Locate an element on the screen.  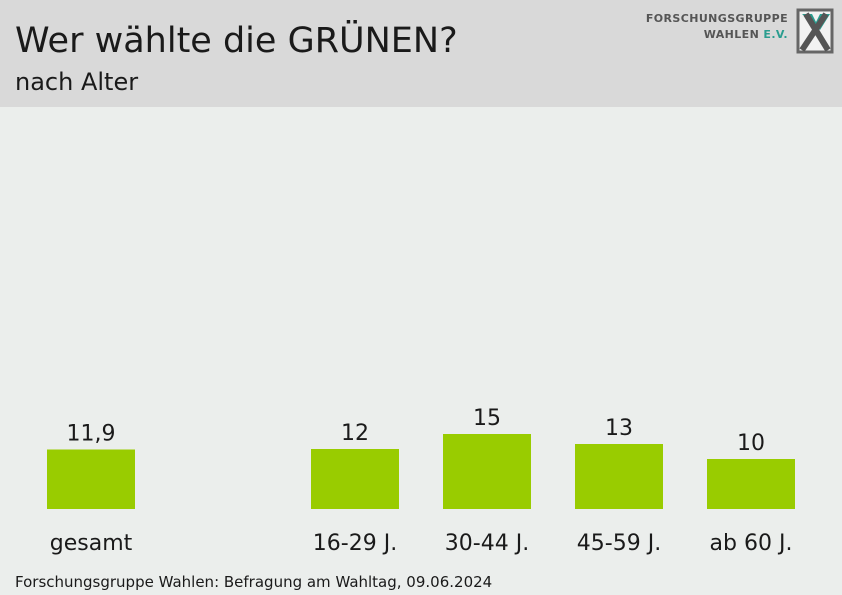
bar-value-label-1: 12 is located at coordinates (355, 433).